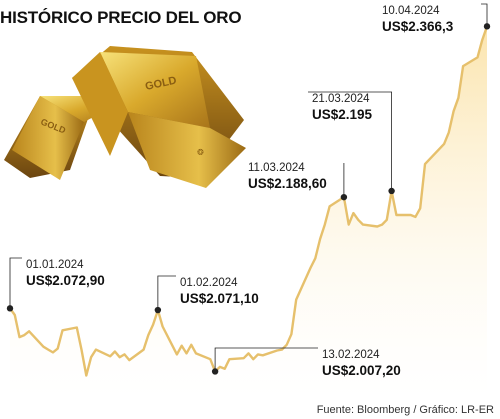 The width and height of the screenshot is (500, 419). I want to click on annotation-date: 11.03.2024, so click(276, 168).